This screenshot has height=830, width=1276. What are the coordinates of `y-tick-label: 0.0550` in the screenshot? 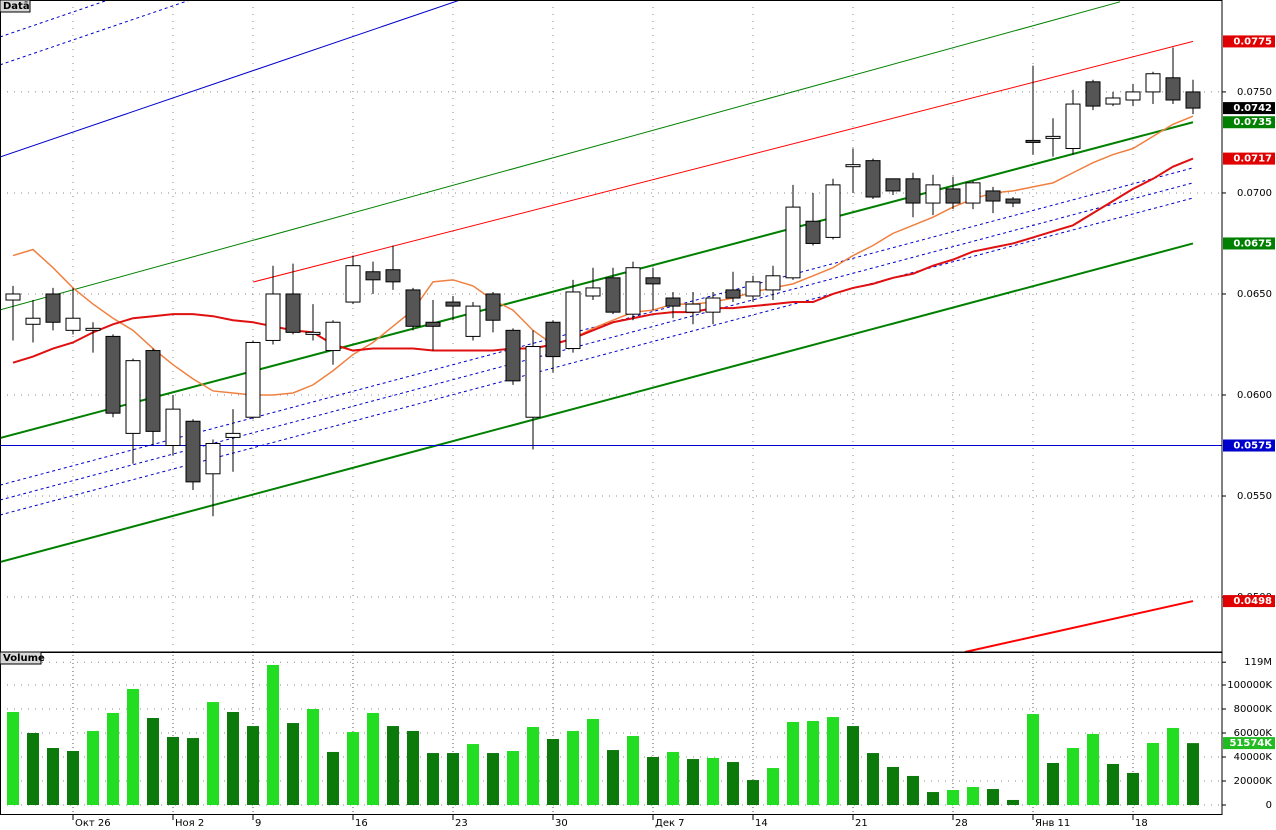 It's located at (1254, 496).